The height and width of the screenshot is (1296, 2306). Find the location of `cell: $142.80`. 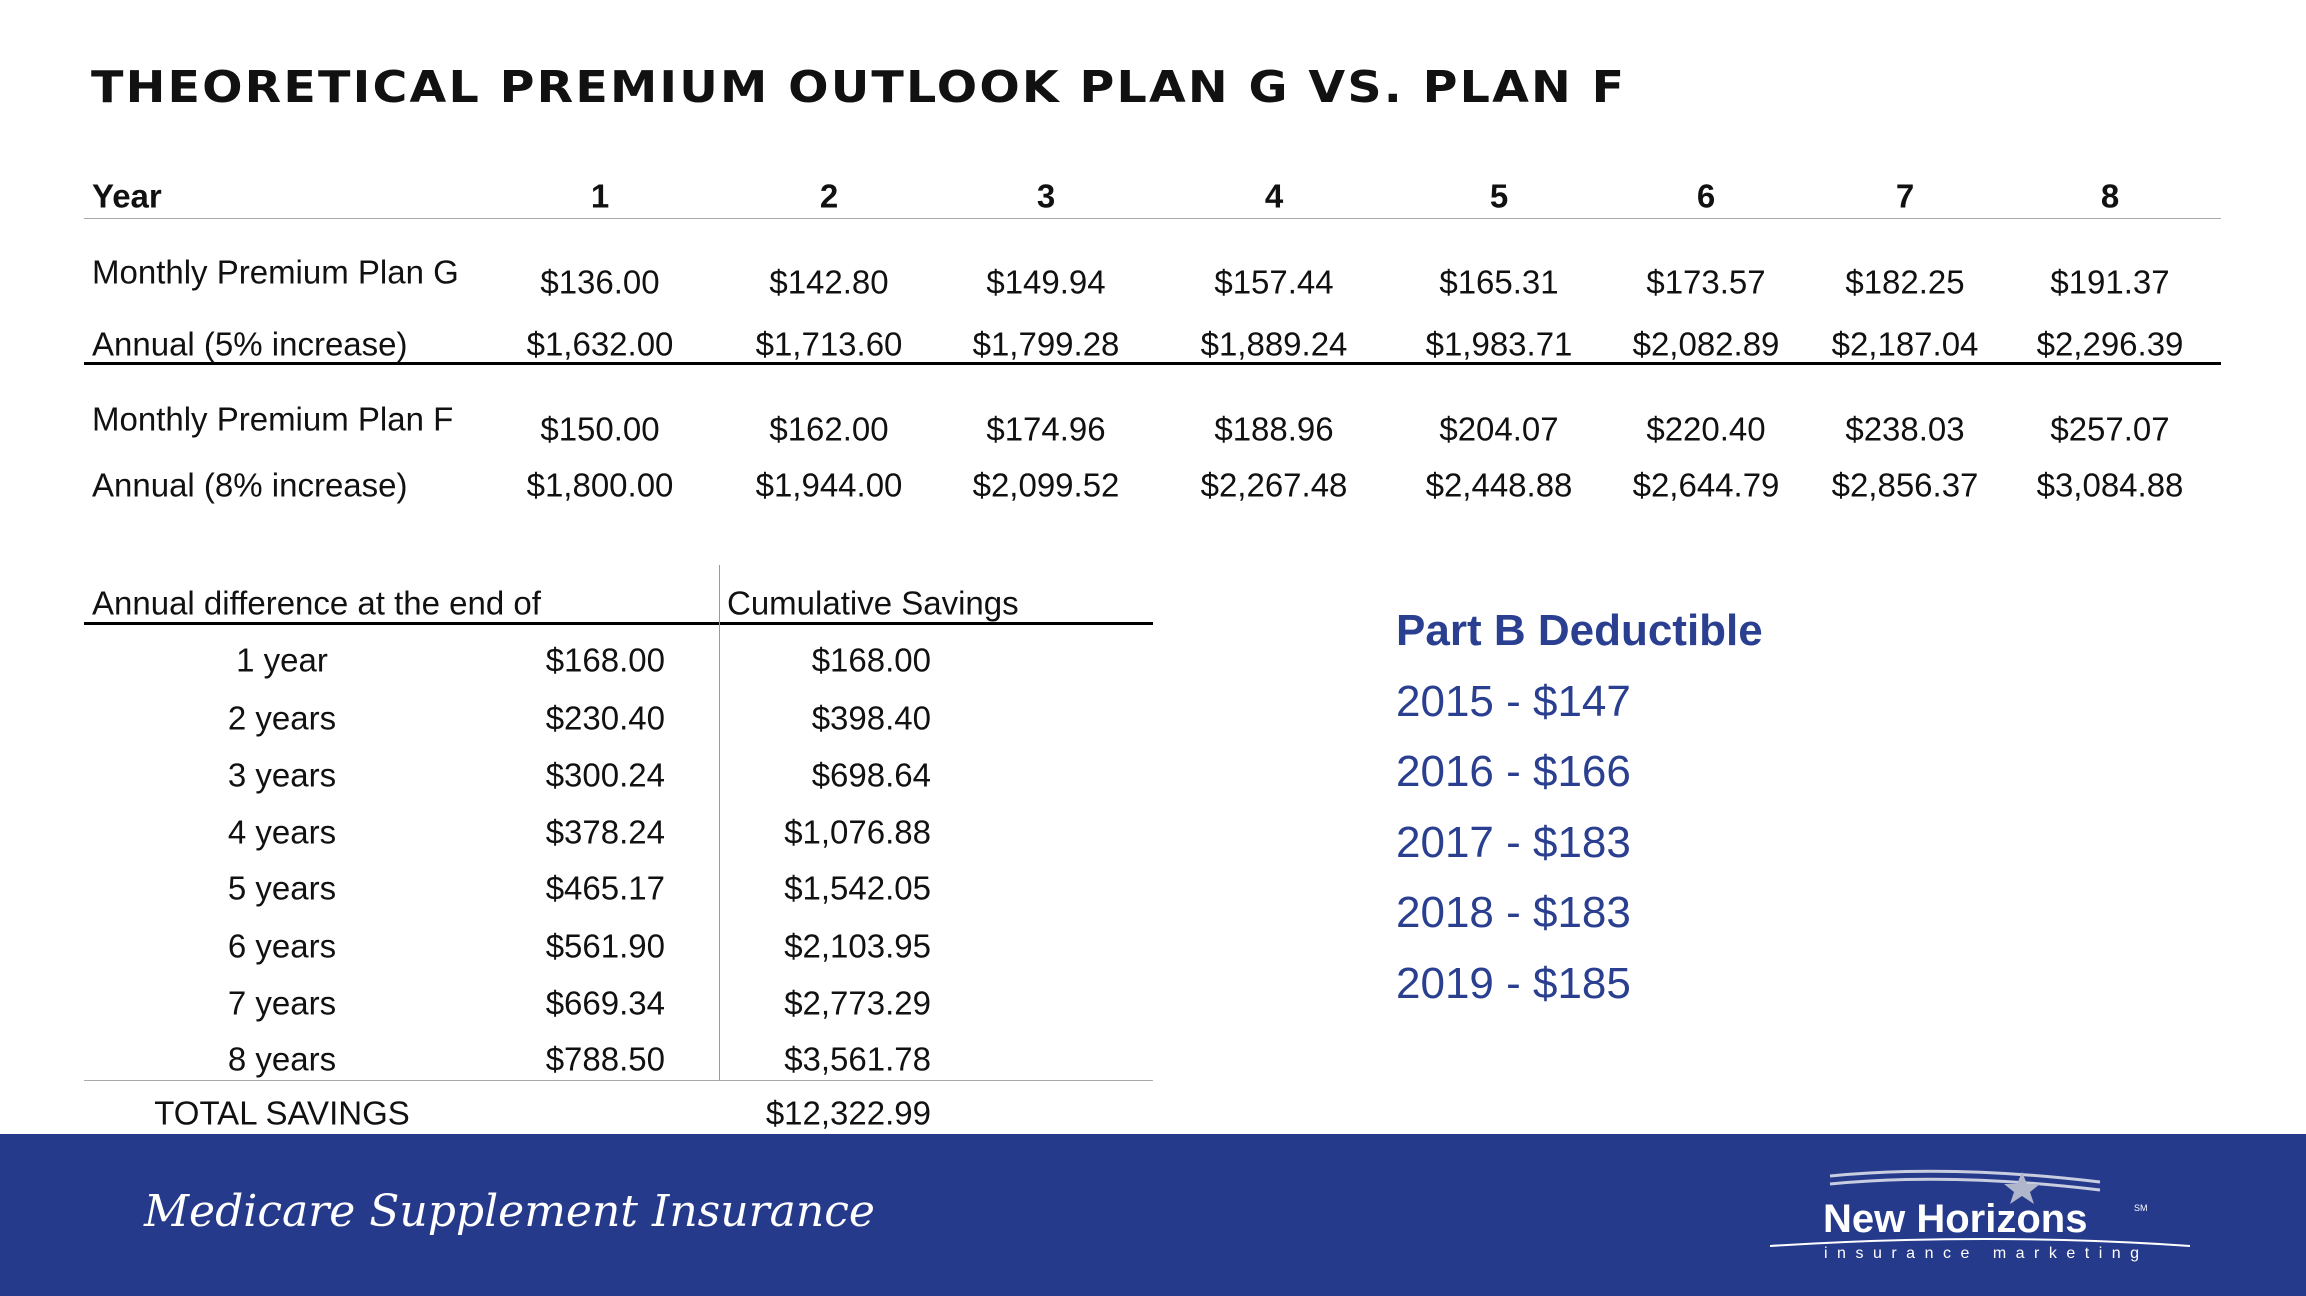

cell: $142.80 is located at coordinates (829, 282).